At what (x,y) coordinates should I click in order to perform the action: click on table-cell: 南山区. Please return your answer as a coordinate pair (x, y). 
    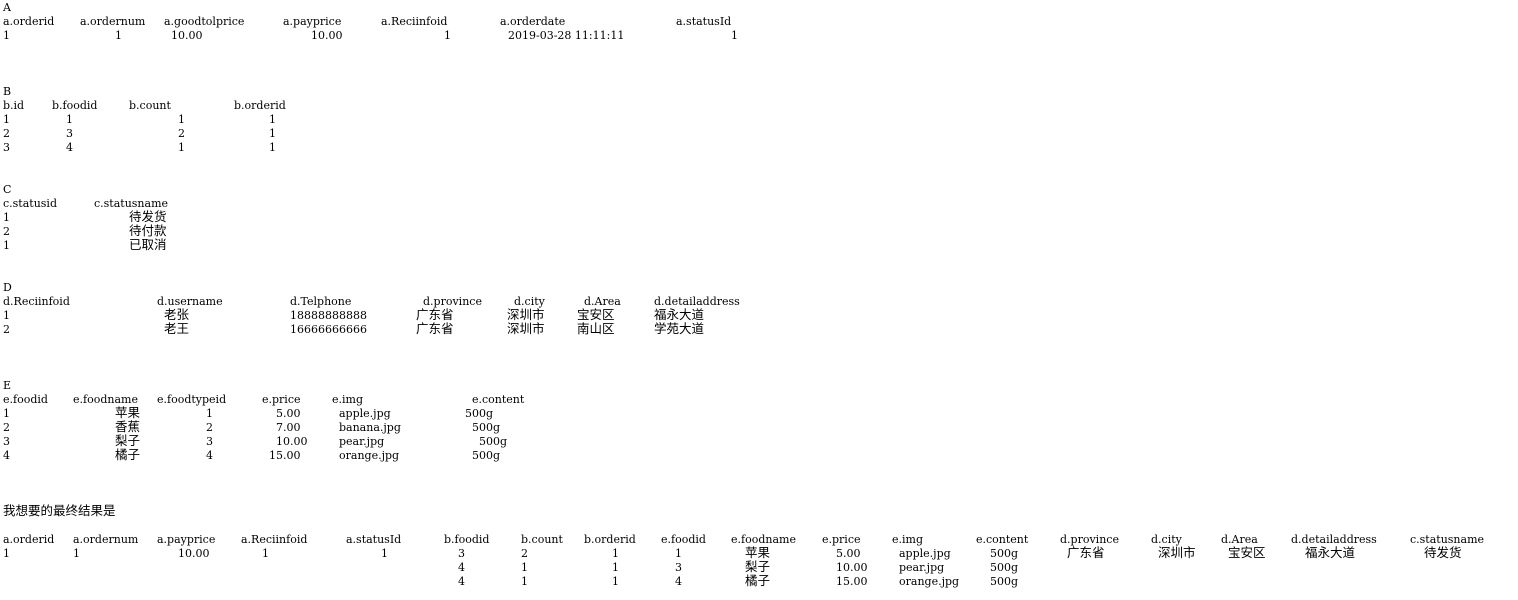
    Looking at the image, I should click on (596, 328).